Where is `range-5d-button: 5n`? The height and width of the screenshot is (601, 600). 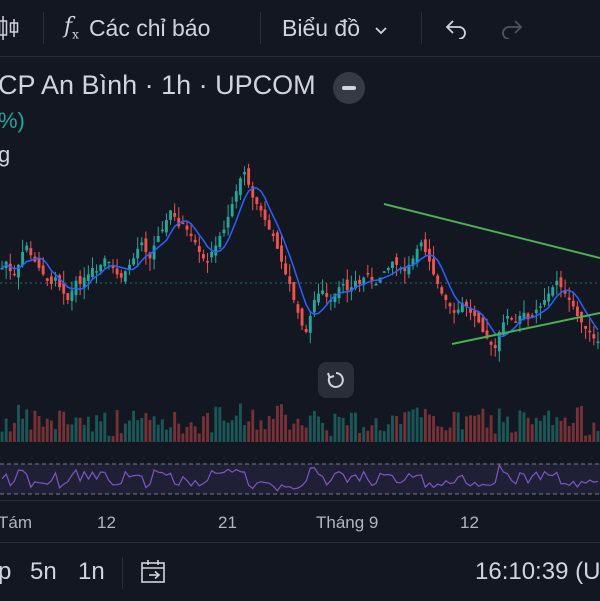
range-5d-button: 5n is located at coordinates (43, 571).